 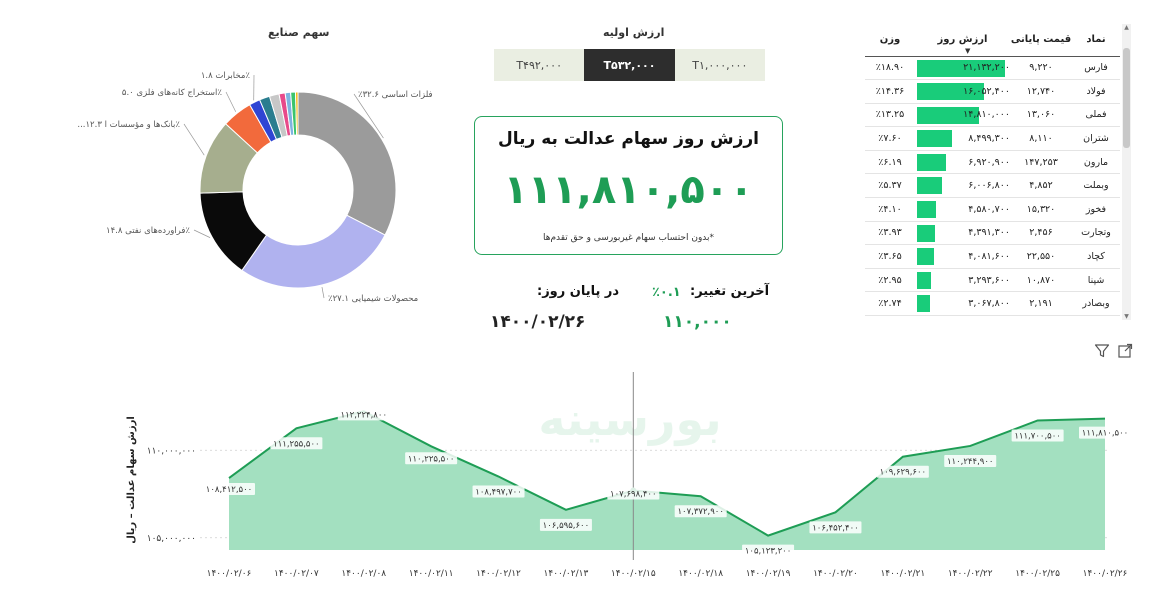 I want to click on cell-value: ۴,۰۸۱,۶۰۰, so click(x=962, y=256).